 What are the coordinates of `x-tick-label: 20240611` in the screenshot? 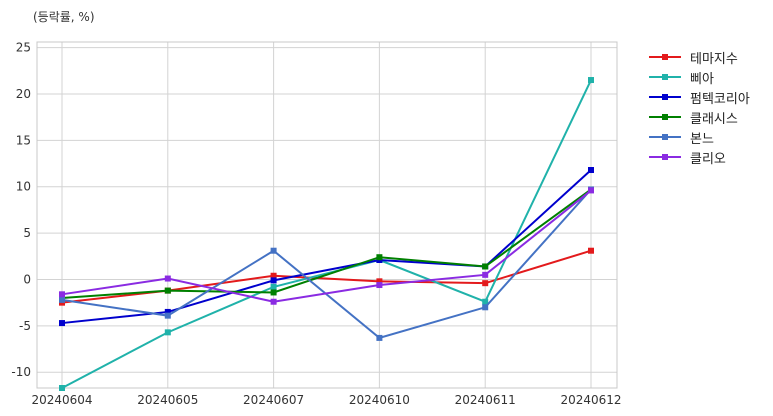 It's located at (485, 400).